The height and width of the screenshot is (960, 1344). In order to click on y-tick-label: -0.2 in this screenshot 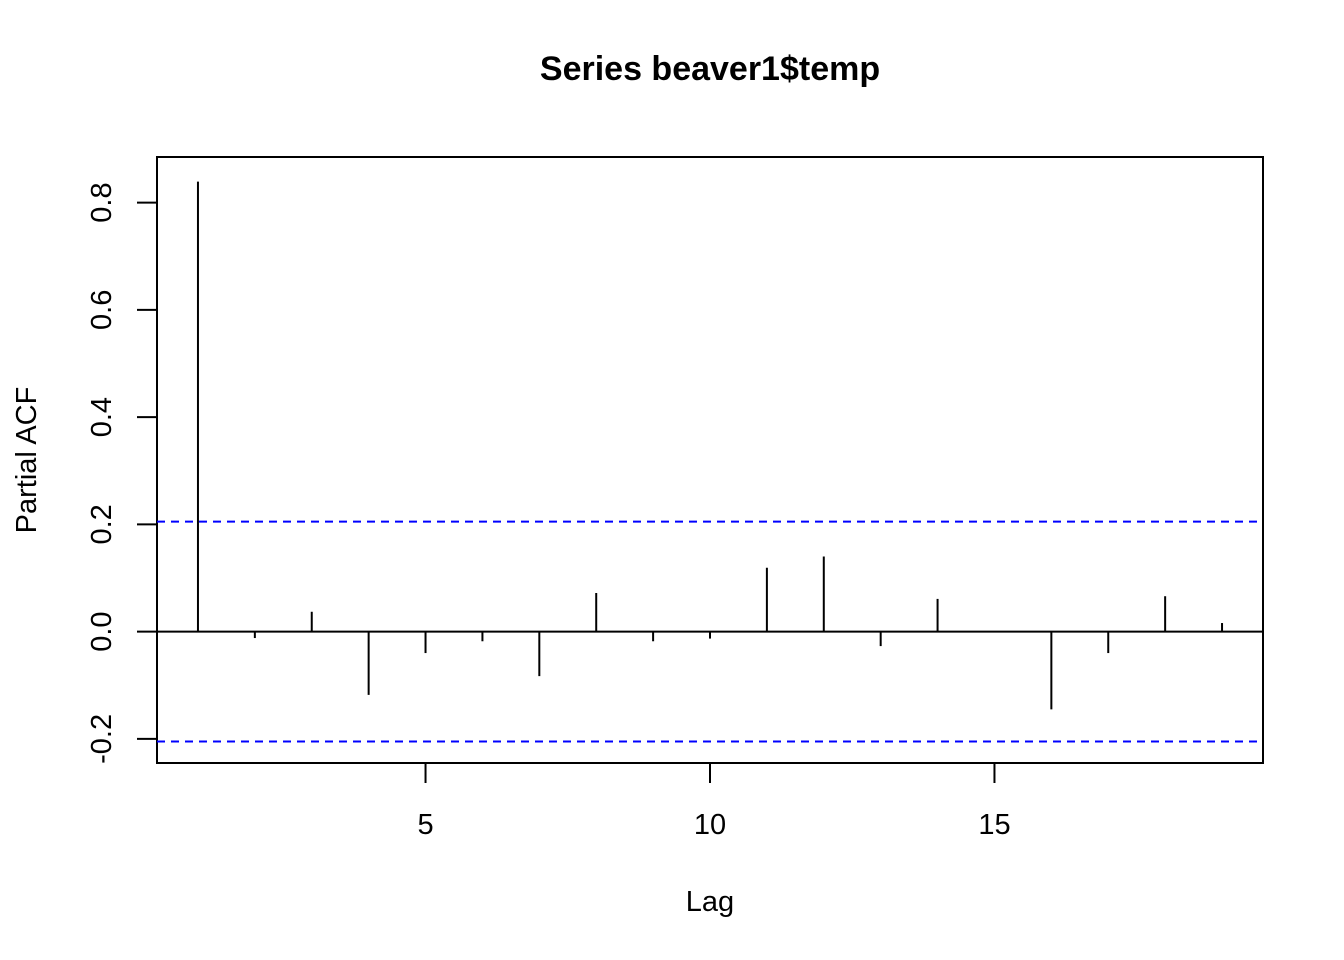, I will do `click(102, 739)`.